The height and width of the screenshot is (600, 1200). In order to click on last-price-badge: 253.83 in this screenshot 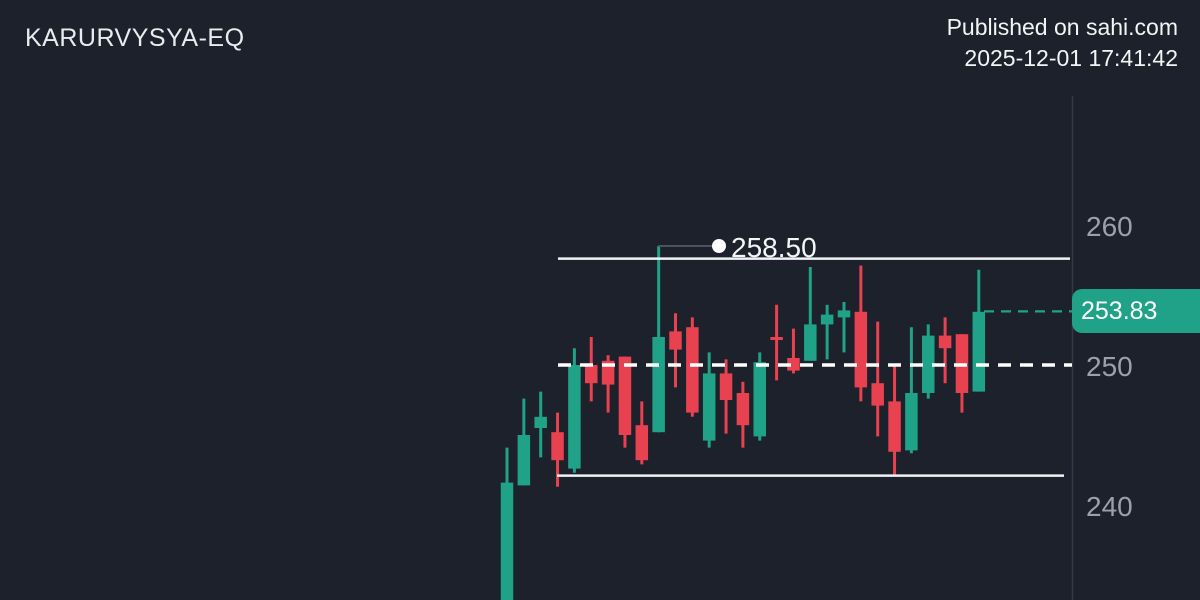, I will do `click(1136, 311)`.